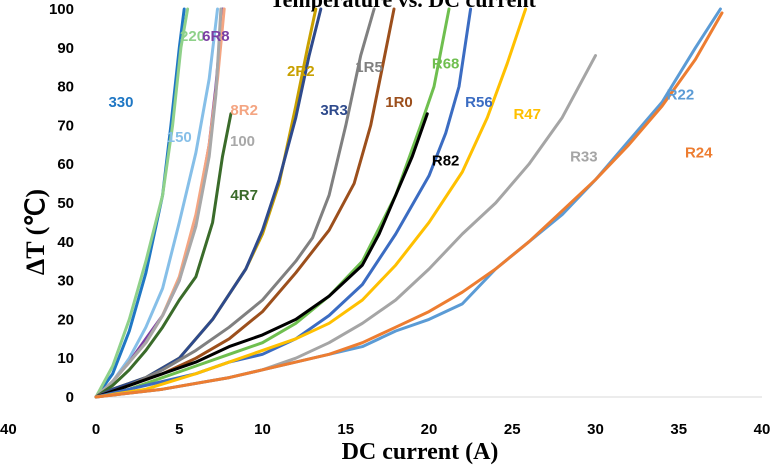 The height and width of the screenshot is (468, 784). I want to click on series-label-r33: R33, so click(584, 156).